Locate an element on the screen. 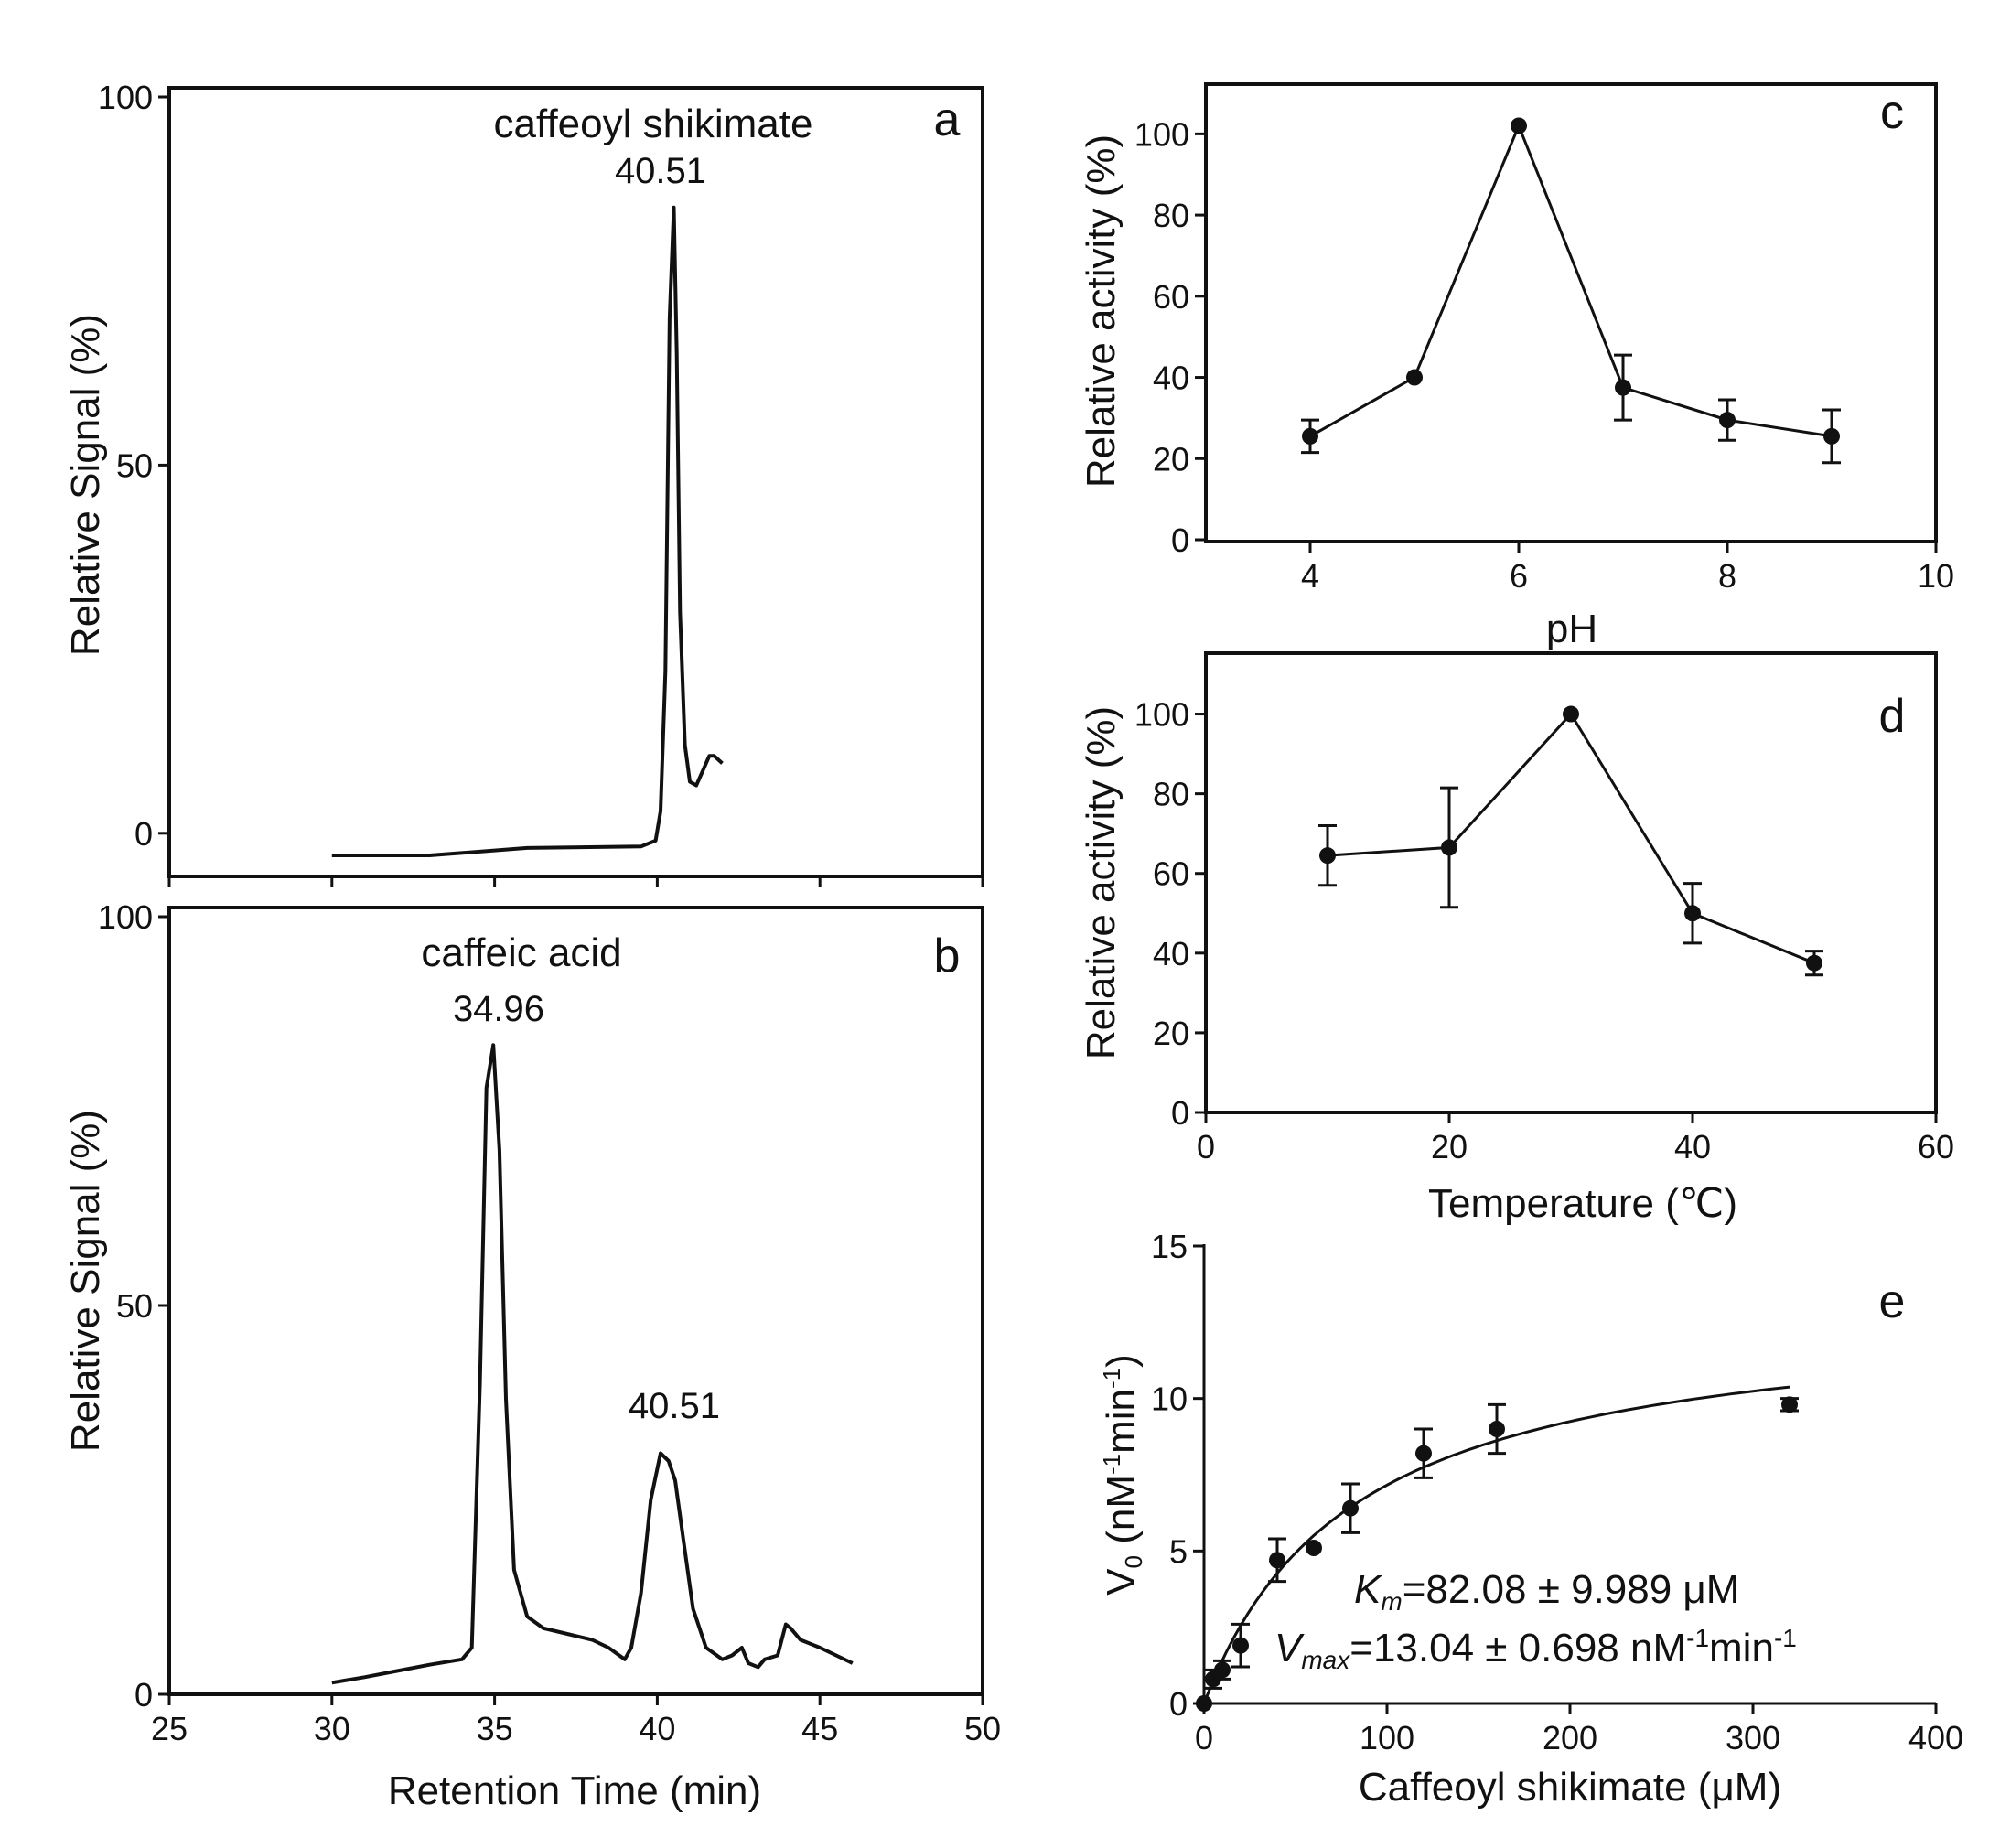 This screenshot has height=1848, width=1989. panel-a-ytick-label: 100 is located at coordinates (125, 97).